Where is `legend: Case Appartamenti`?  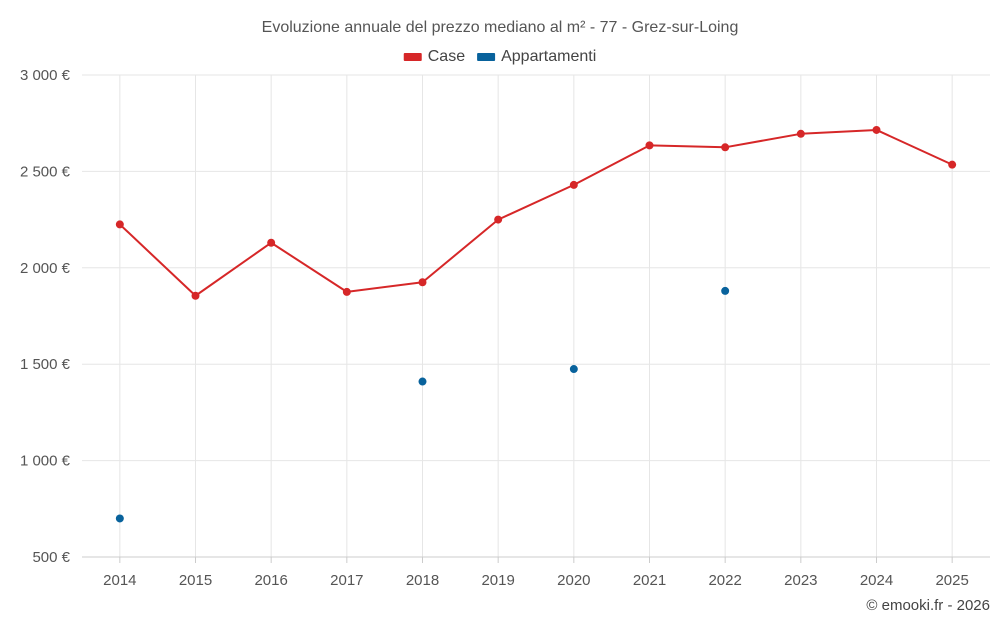
legend: Case Appartamenti is located at coordinates (499, 56).